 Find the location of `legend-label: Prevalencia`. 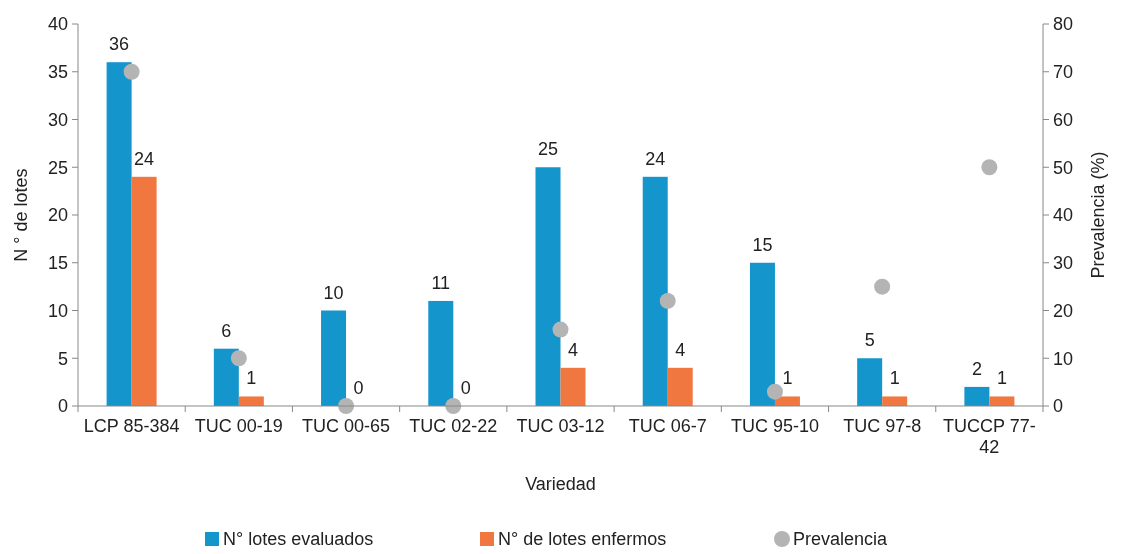

legend-label: Prevalencia is located at coordinates (841, 539).